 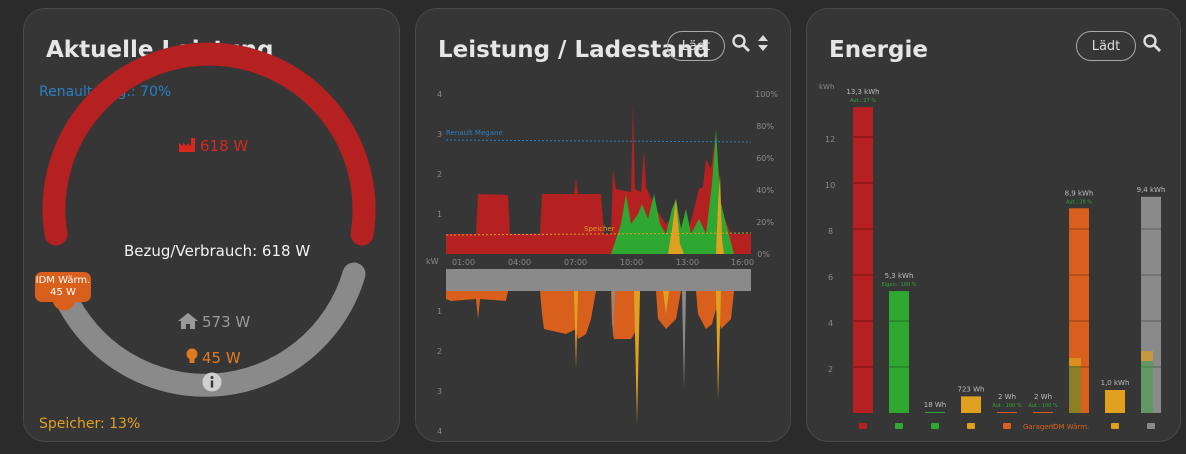 What do you see at coordinates (1115, 426) in the screenshot?
I see `battery-discharge-icon` at bounding box center [1115, 426].